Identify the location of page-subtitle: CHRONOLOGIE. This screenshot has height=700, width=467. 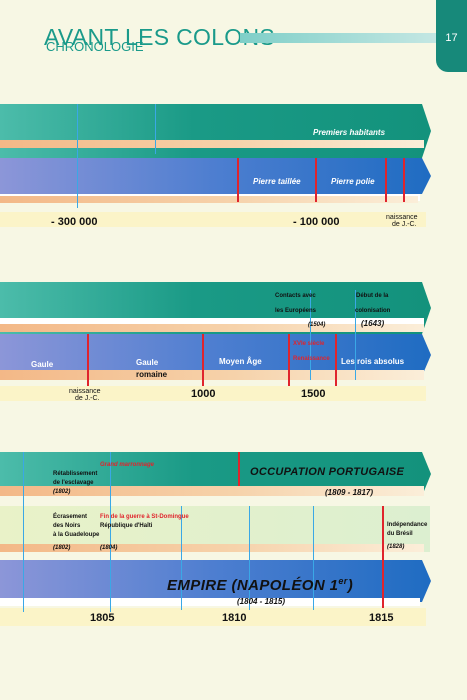
(95, 46).